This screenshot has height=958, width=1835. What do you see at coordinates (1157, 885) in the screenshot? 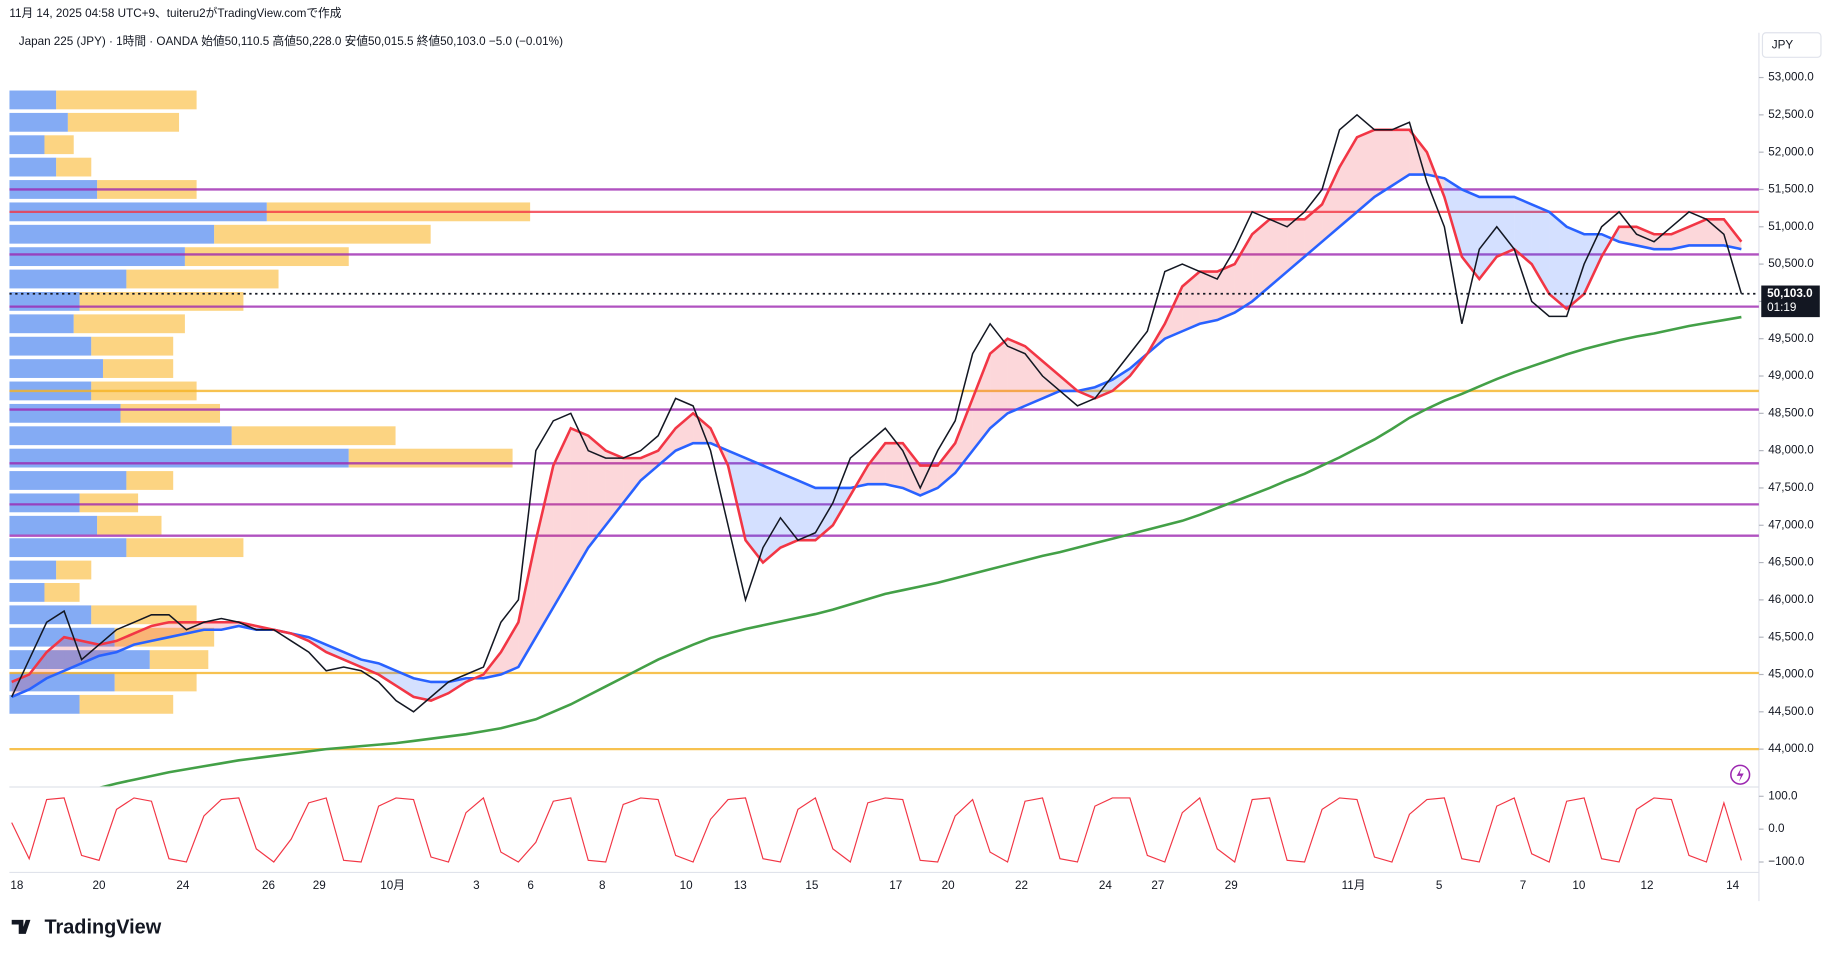
I see `x-tick-label: 27` at bounding box center [1157, 885].